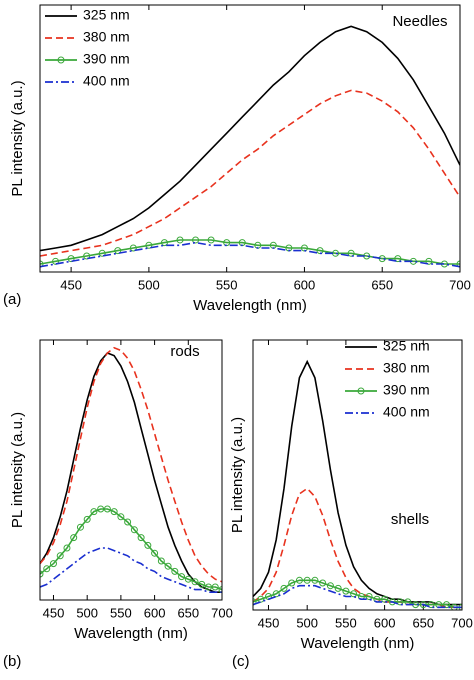 The height and width of the screenshot is (680, 474). I want to click on panel-label: (a), so click(12, 299).